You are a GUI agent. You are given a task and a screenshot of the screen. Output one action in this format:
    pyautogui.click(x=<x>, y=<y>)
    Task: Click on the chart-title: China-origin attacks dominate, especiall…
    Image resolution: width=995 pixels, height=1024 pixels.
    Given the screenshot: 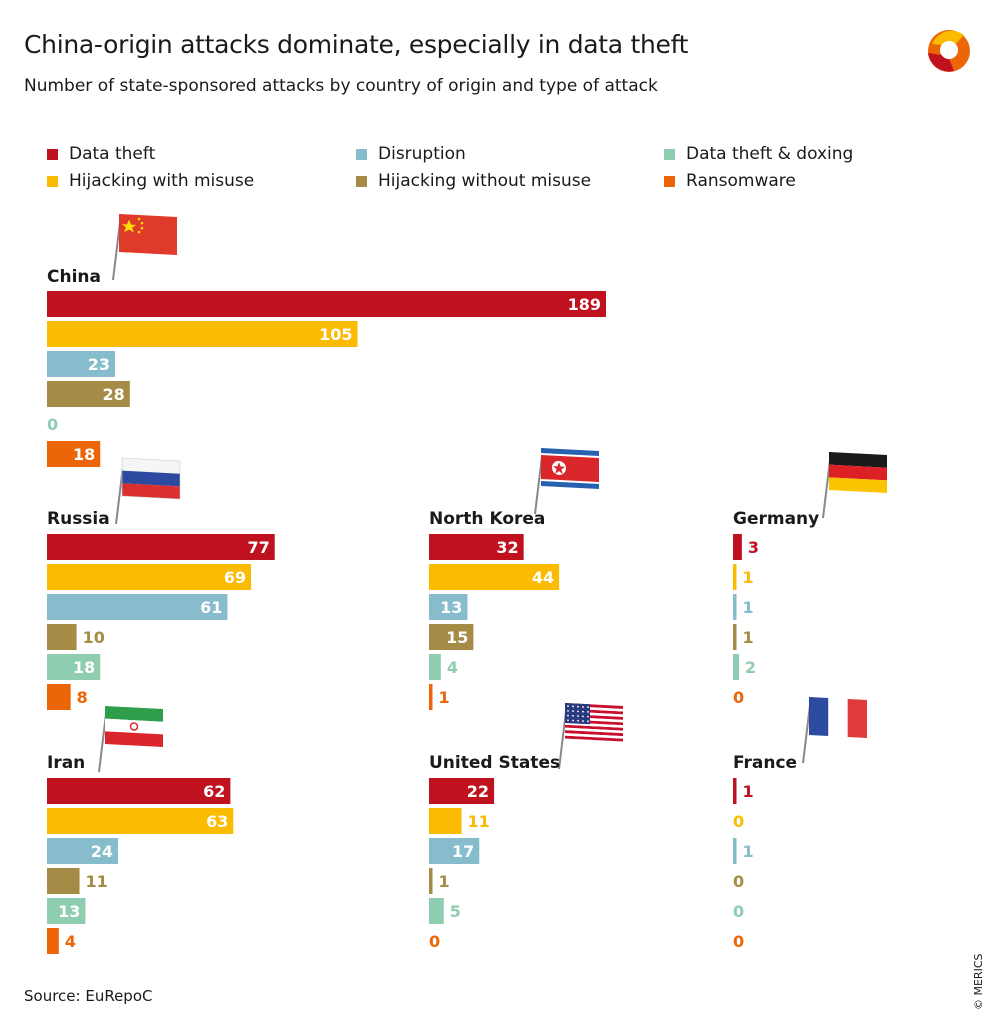 What is the action you would take?
    pyautogui.click(x=356, y=44)
    